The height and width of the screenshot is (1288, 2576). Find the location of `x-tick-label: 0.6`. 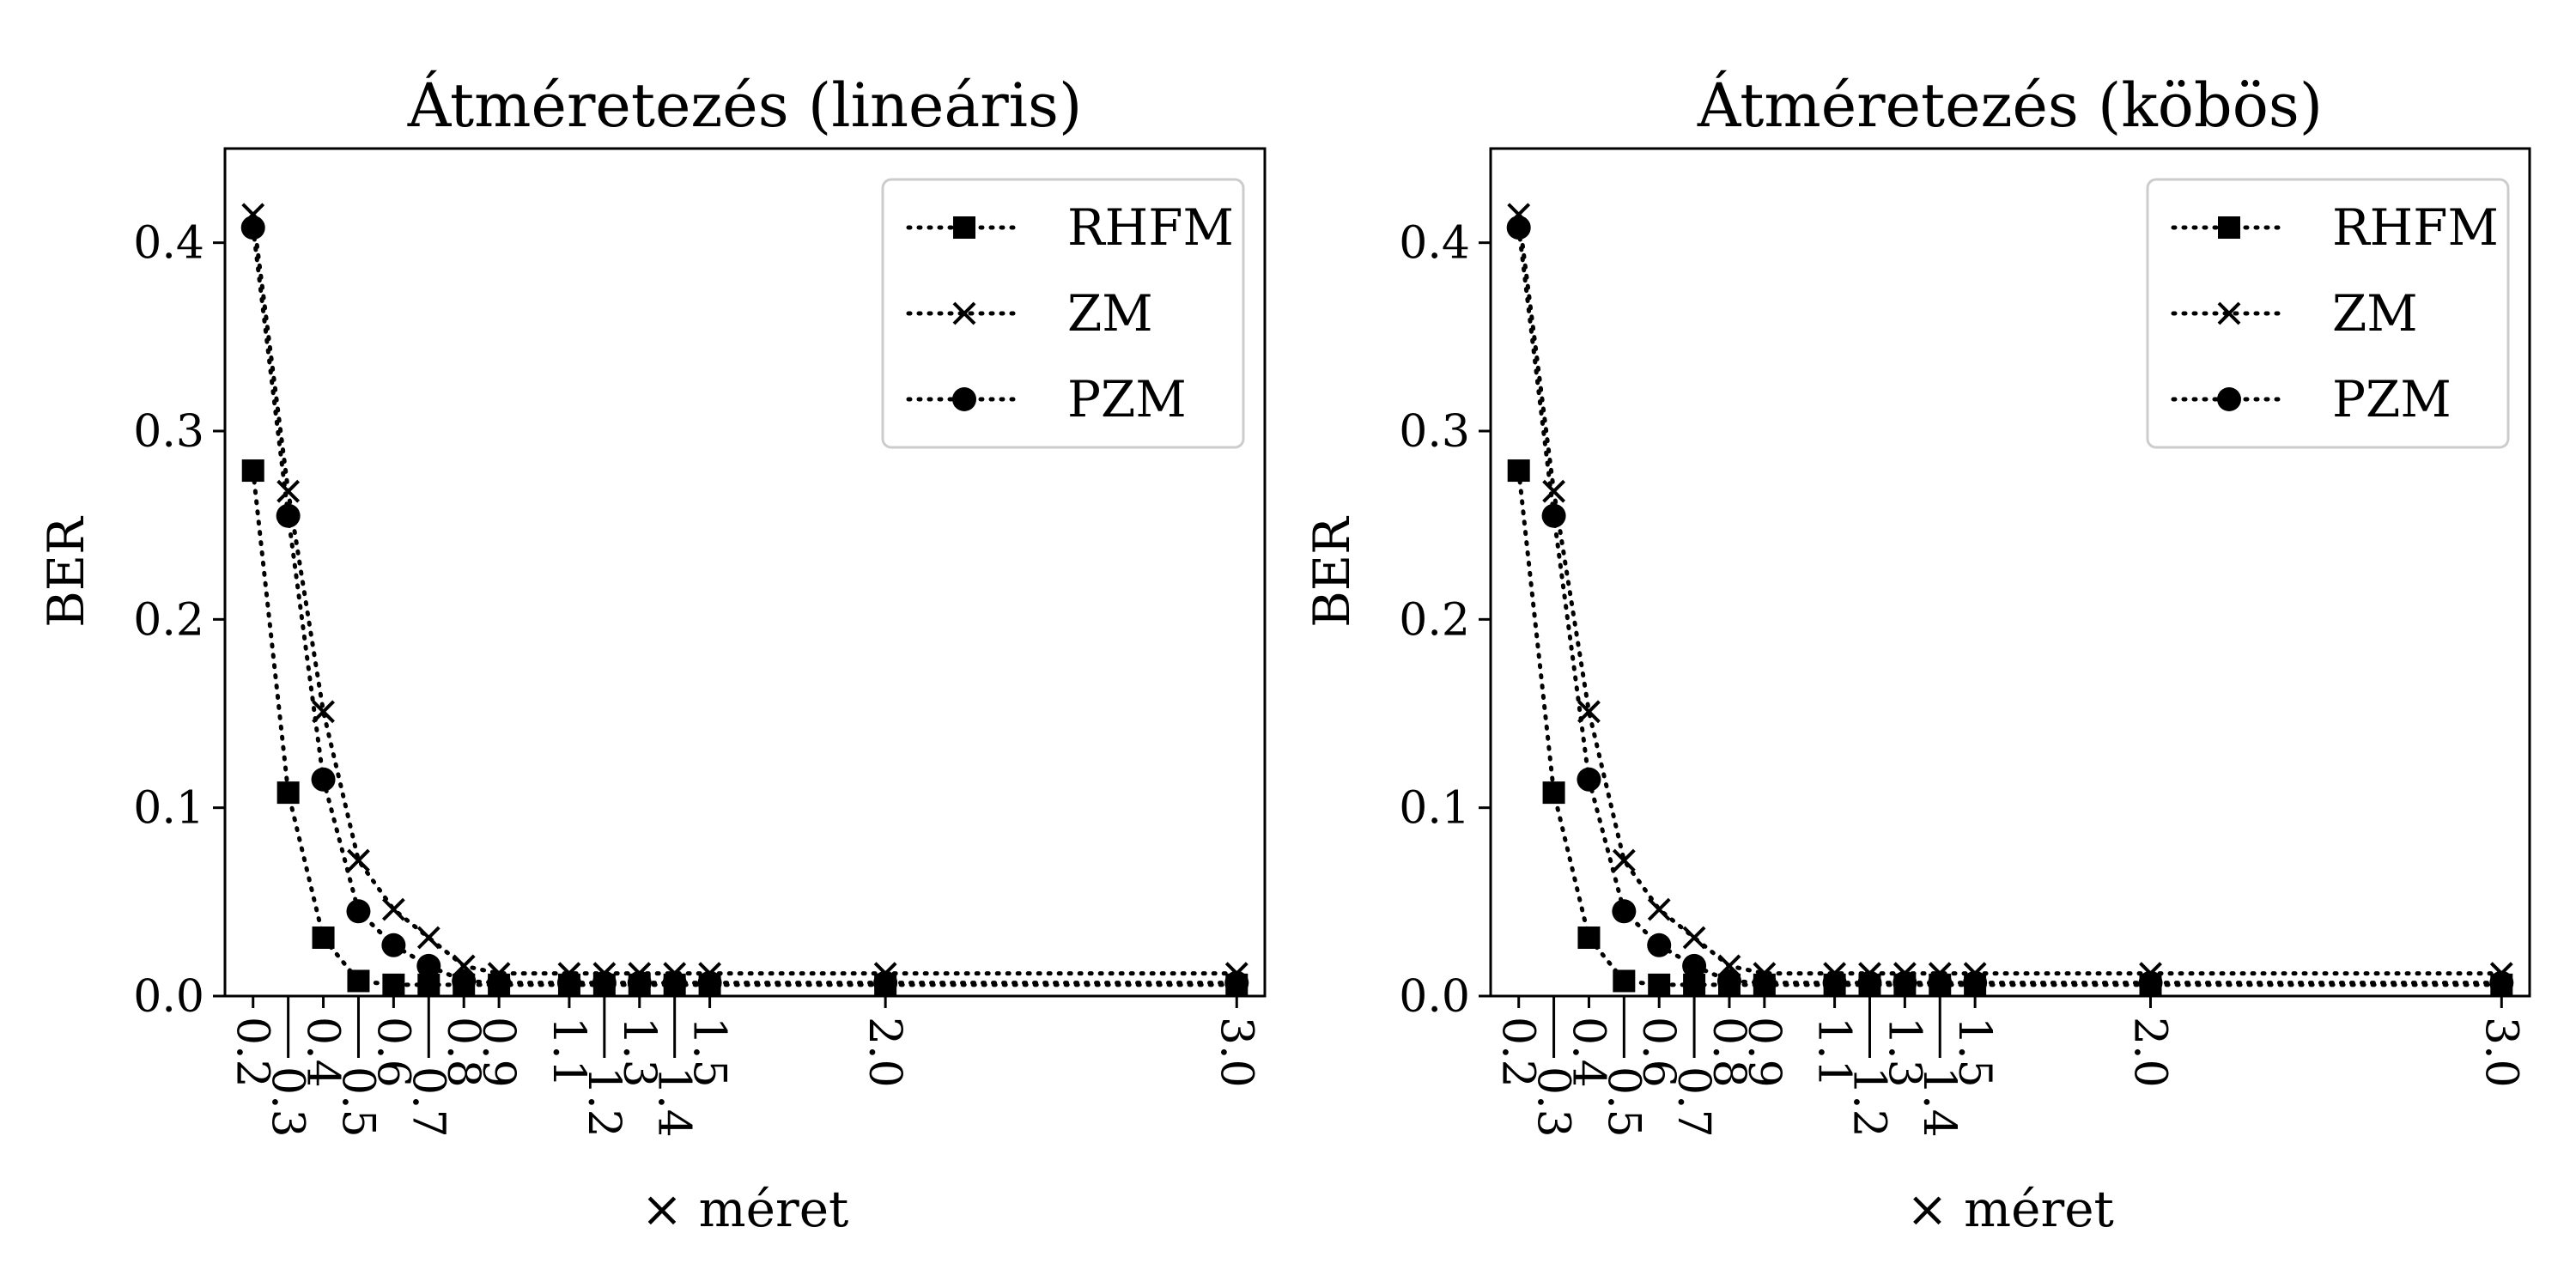

x-tick-label: 0.6 is located at coordinates (392, 1052).